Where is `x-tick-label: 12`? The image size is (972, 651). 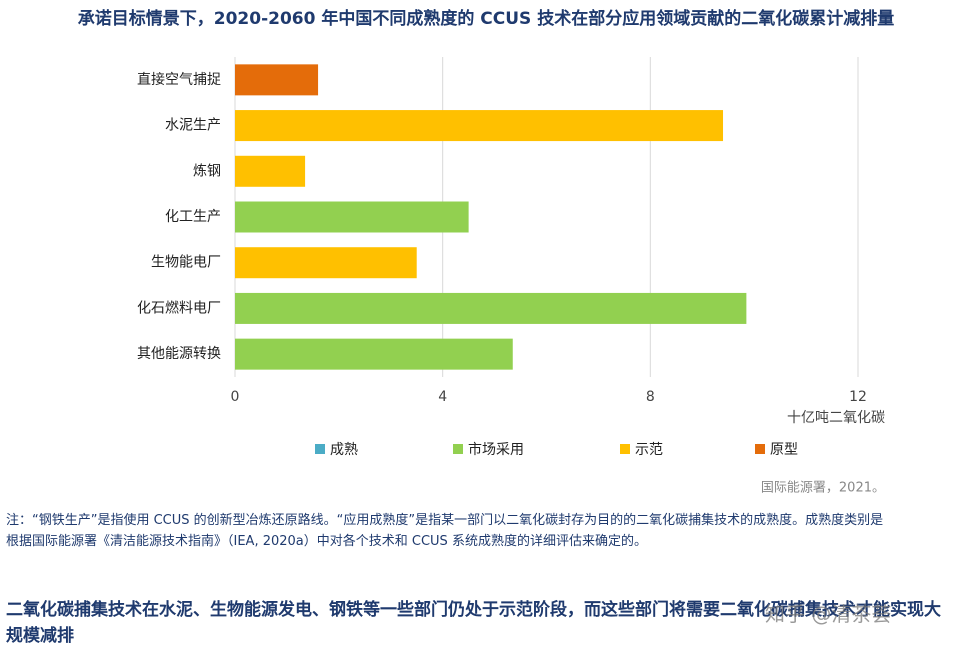
x-tick-label: 12 is located at coordinates (858, 397).